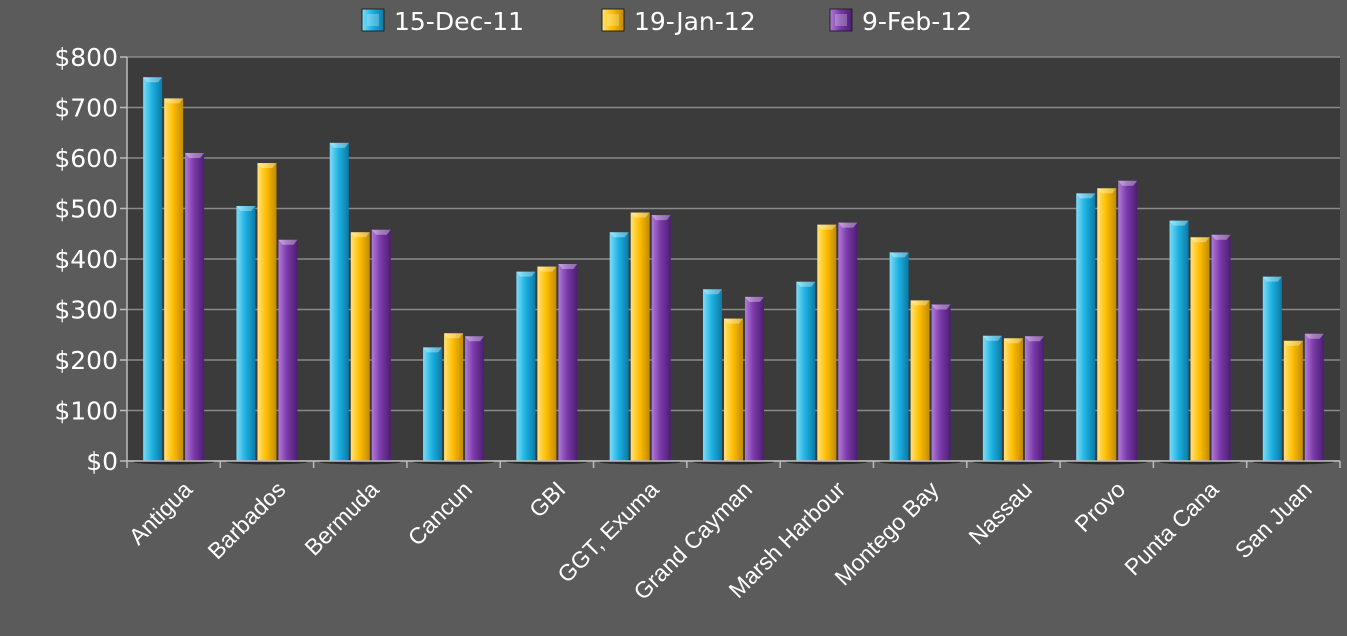 Image resolution: width=1347 pixels, height=636 pixels. What do you see at coordinates (1273, 519) in the screenshot?
I see `x-tick-label: San Juan` at bounding box center [1273, 519].